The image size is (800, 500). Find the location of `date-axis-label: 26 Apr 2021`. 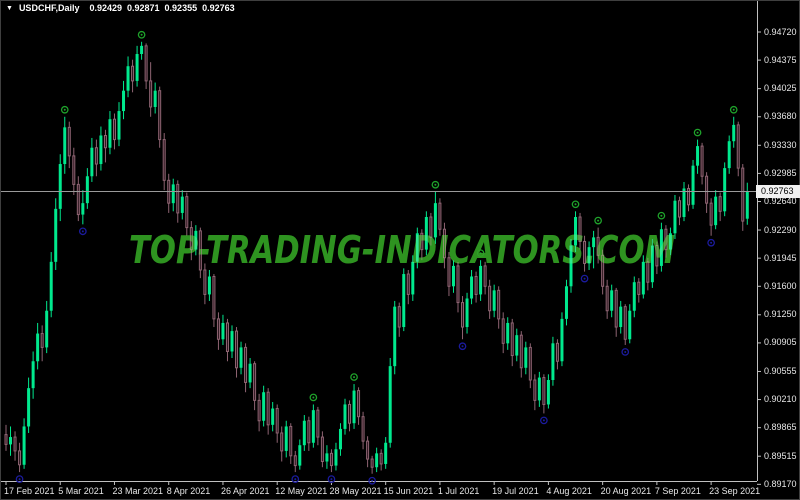

date-axis-label: 26 Apr 2021 is located at coordinates (245, 491).